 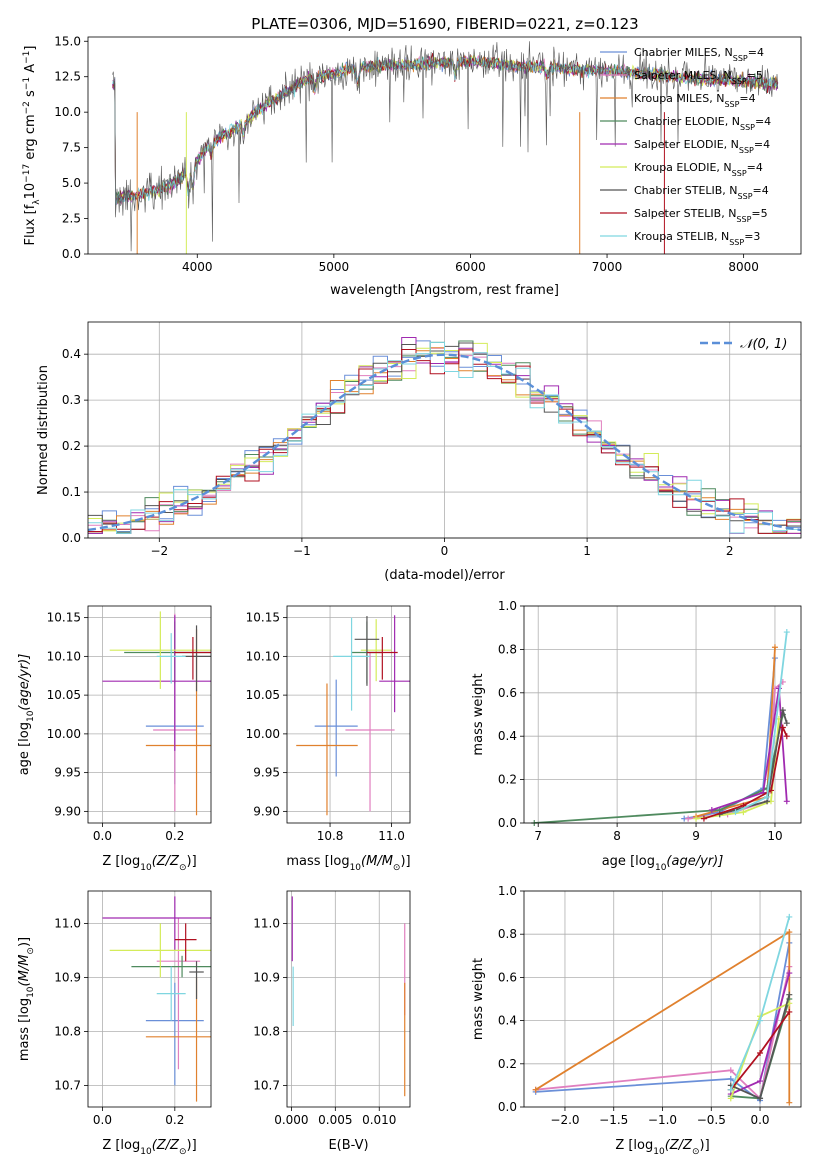 What do you see at coordinates (663, 863) in the screenshot?
I see `weight_vs_age-xlabel: age [log10(age/yr)]` at bounding box center [663, 863].